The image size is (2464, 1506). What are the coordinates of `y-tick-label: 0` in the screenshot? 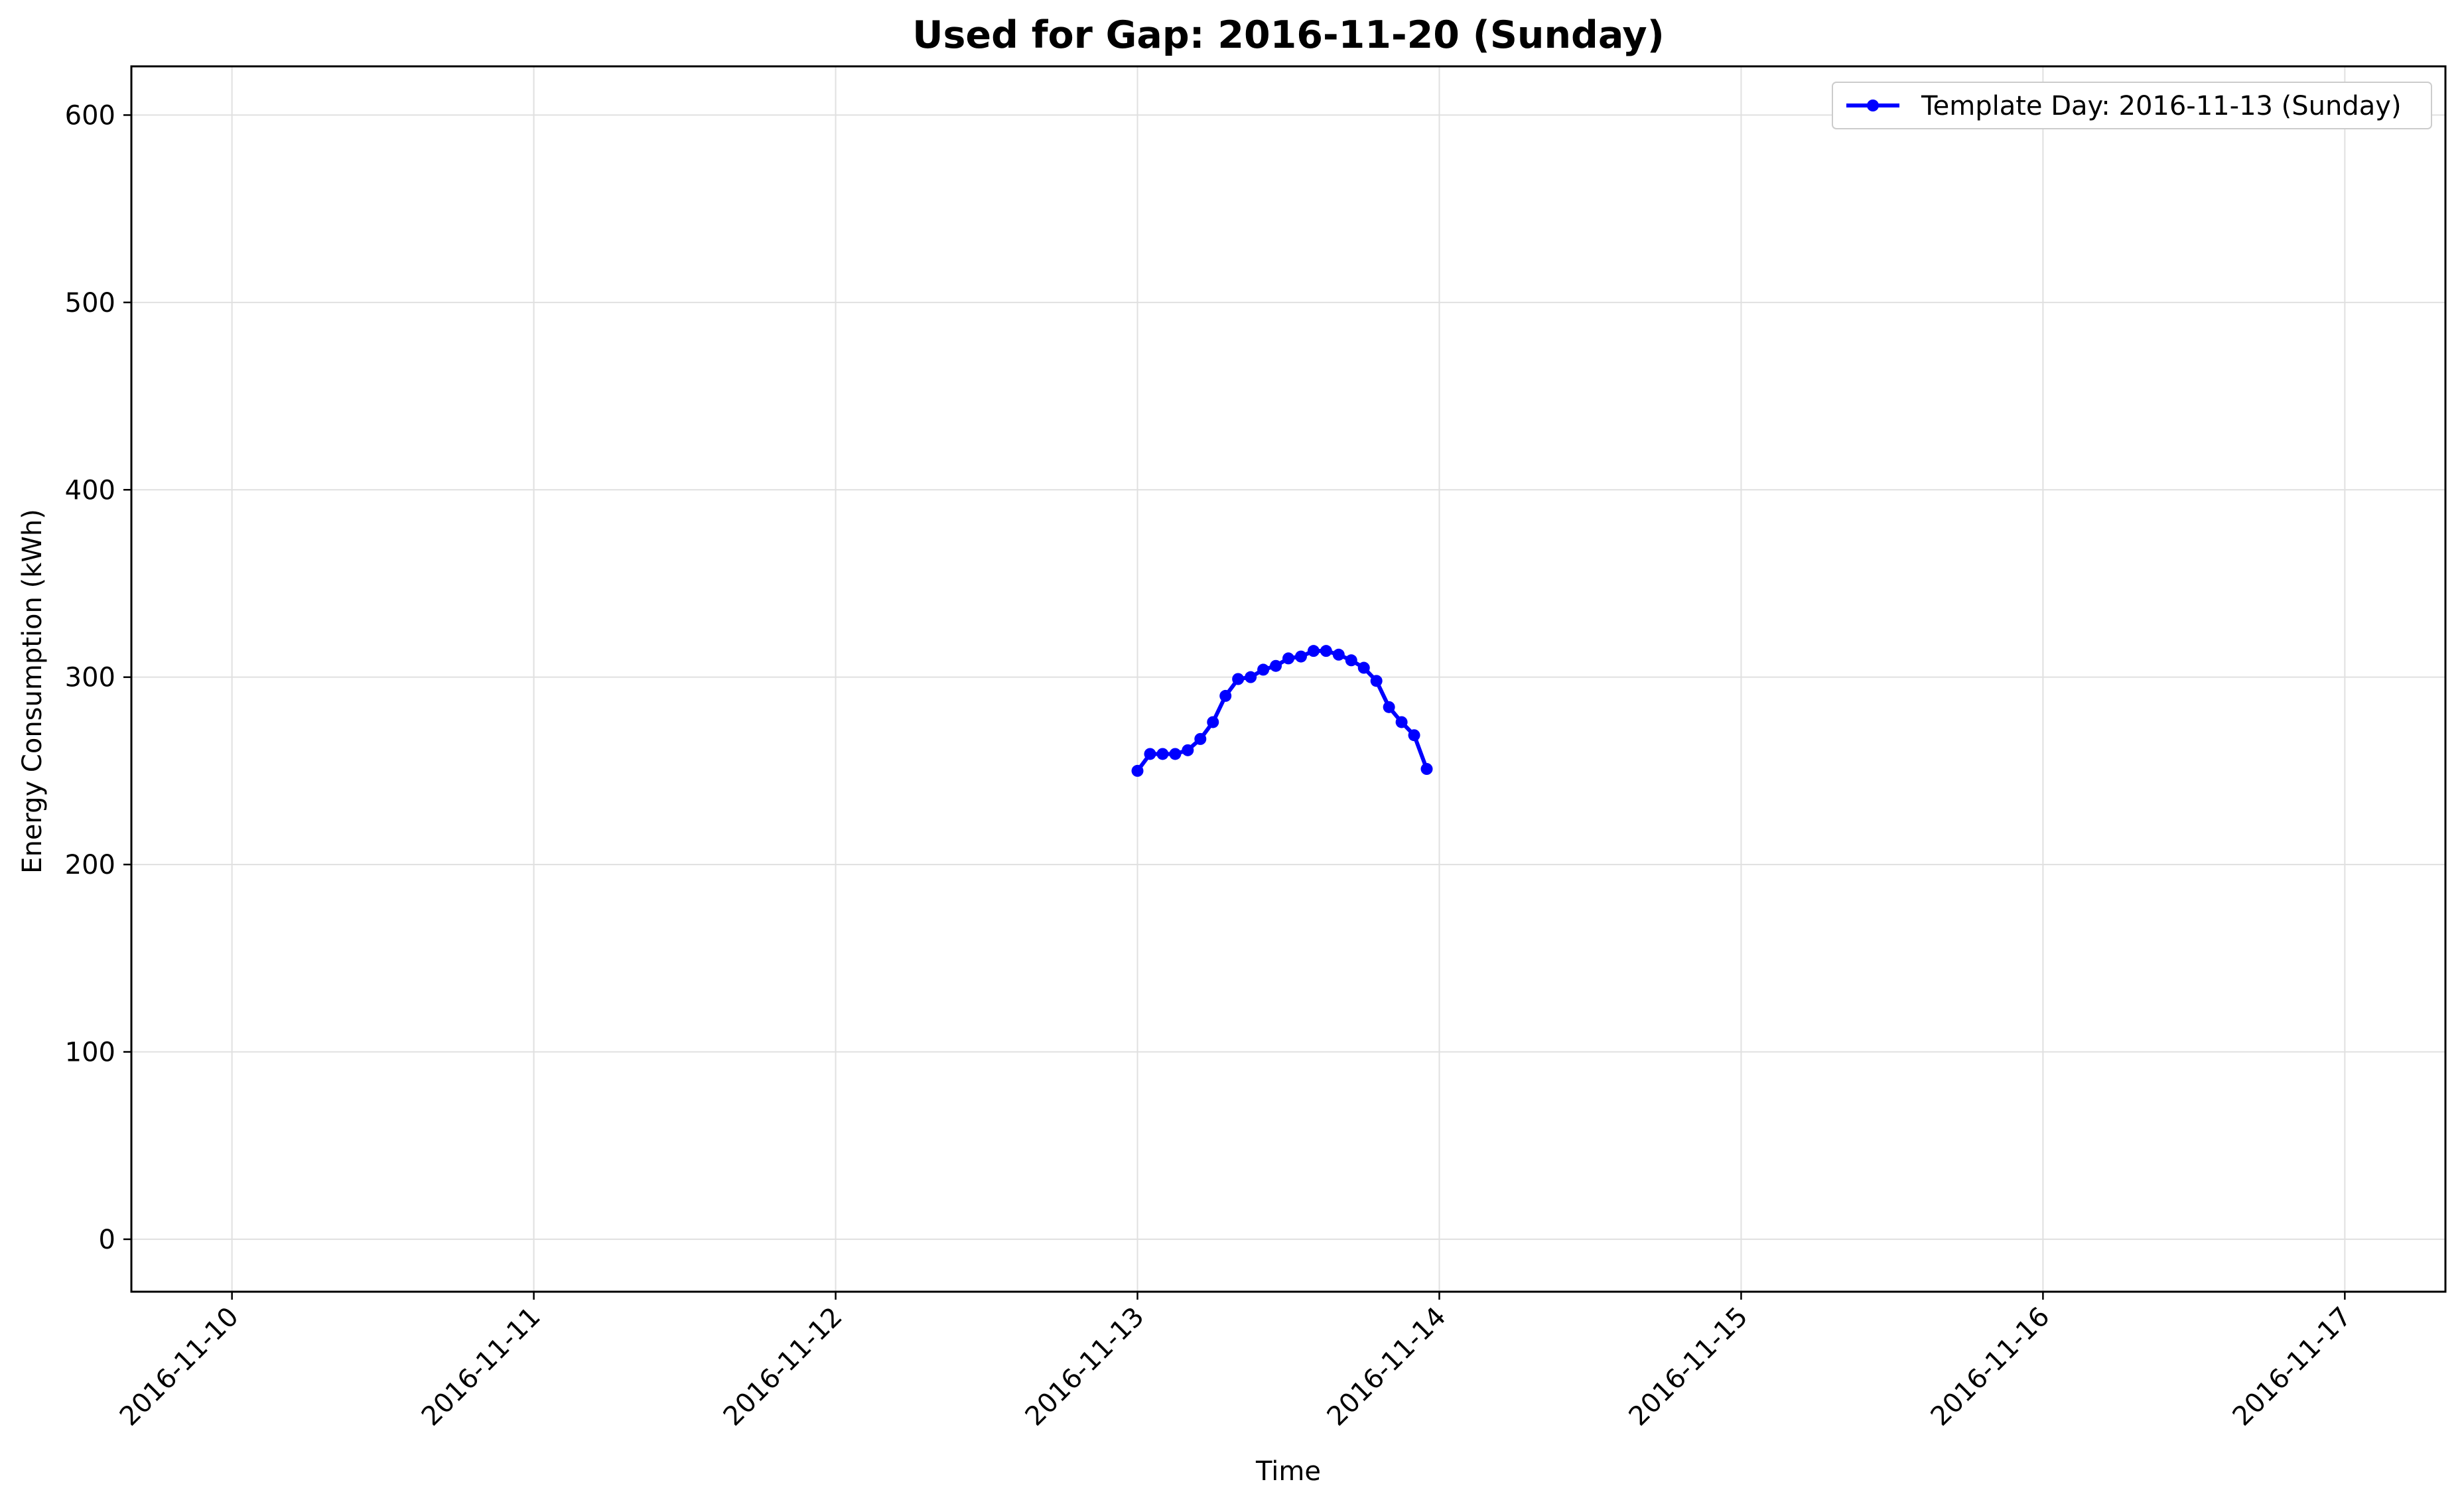 It's located at (107, 1240).